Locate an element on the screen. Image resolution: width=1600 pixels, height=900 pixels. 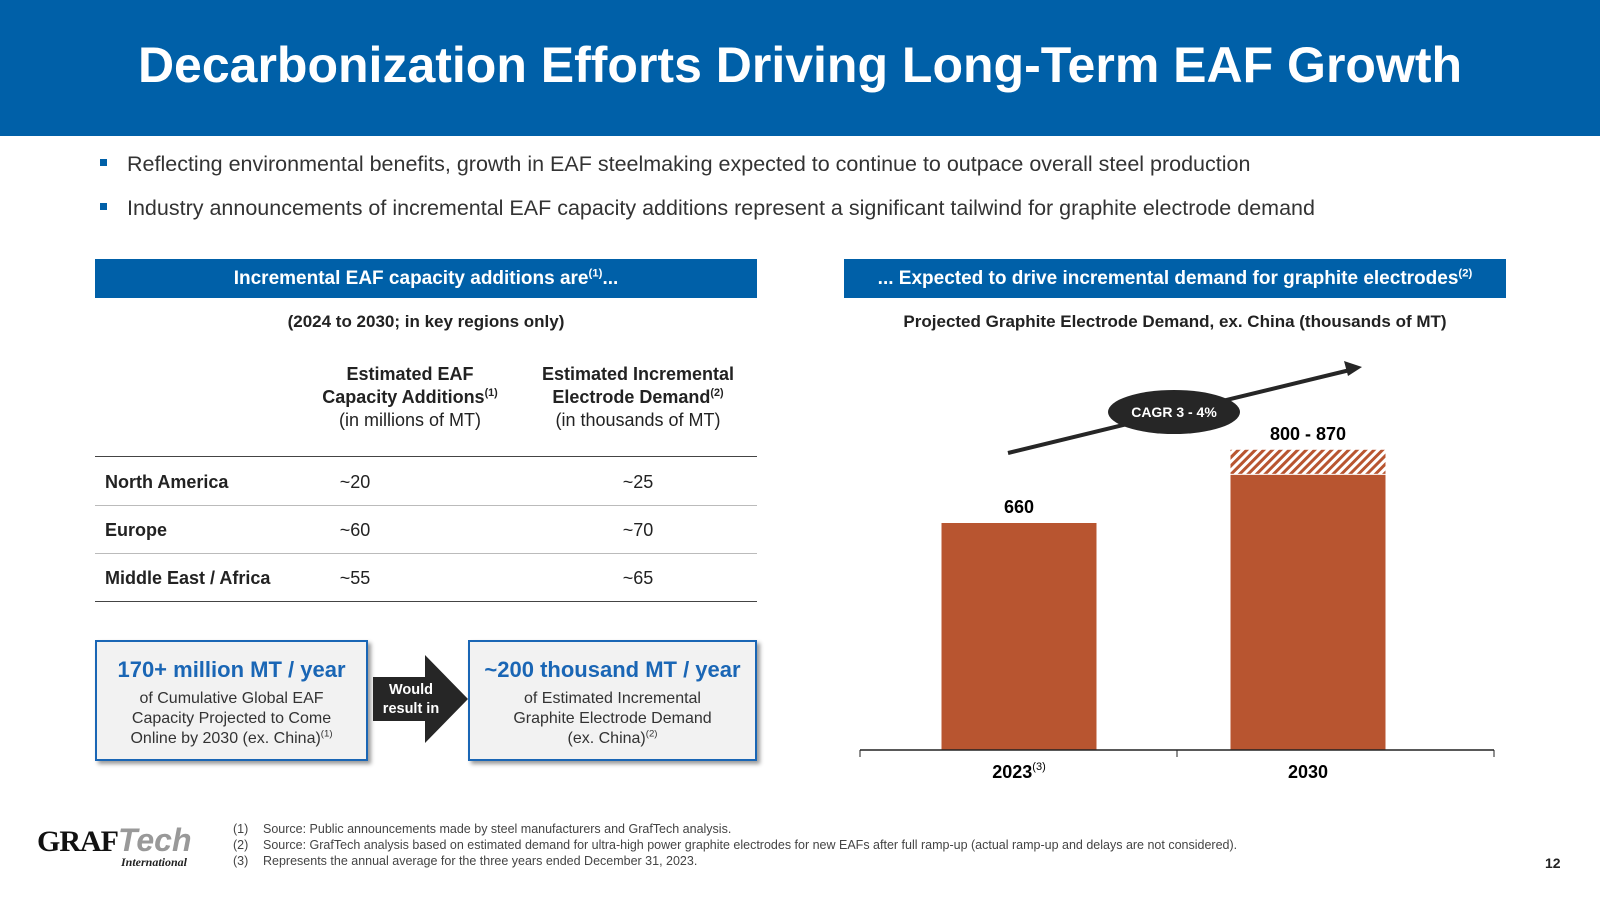
callout-text: Capacity Projected to Come is located at coordinates (231, 718).